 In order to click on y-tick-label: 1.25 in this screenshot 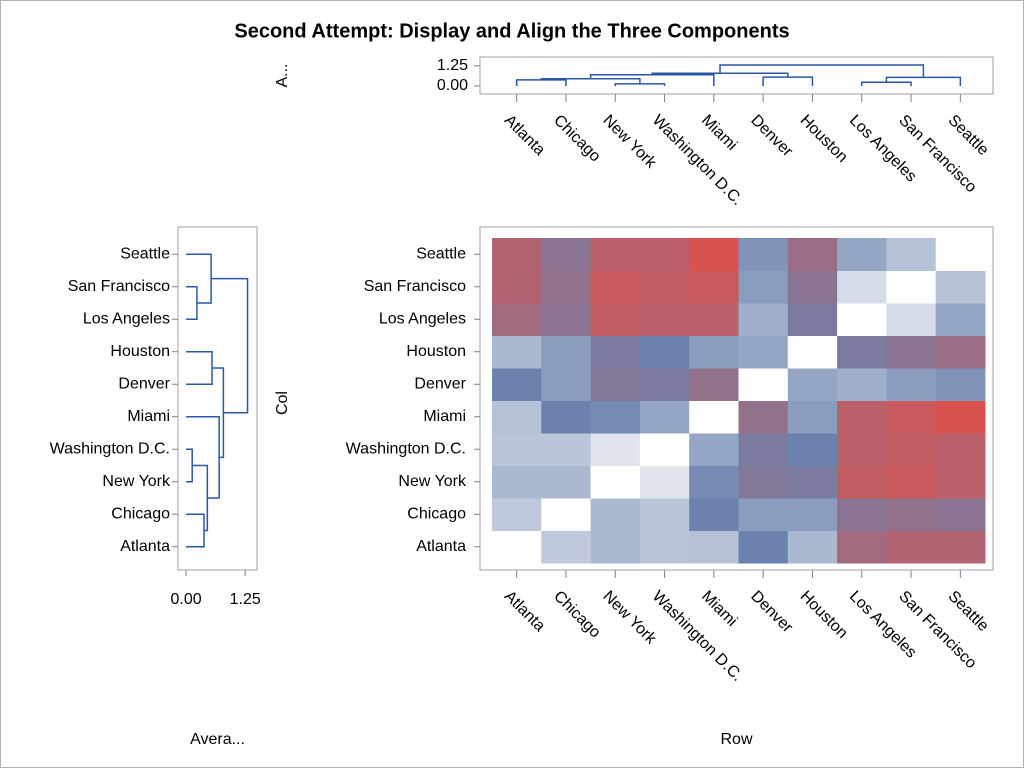, I will do `click(452, 65)`.